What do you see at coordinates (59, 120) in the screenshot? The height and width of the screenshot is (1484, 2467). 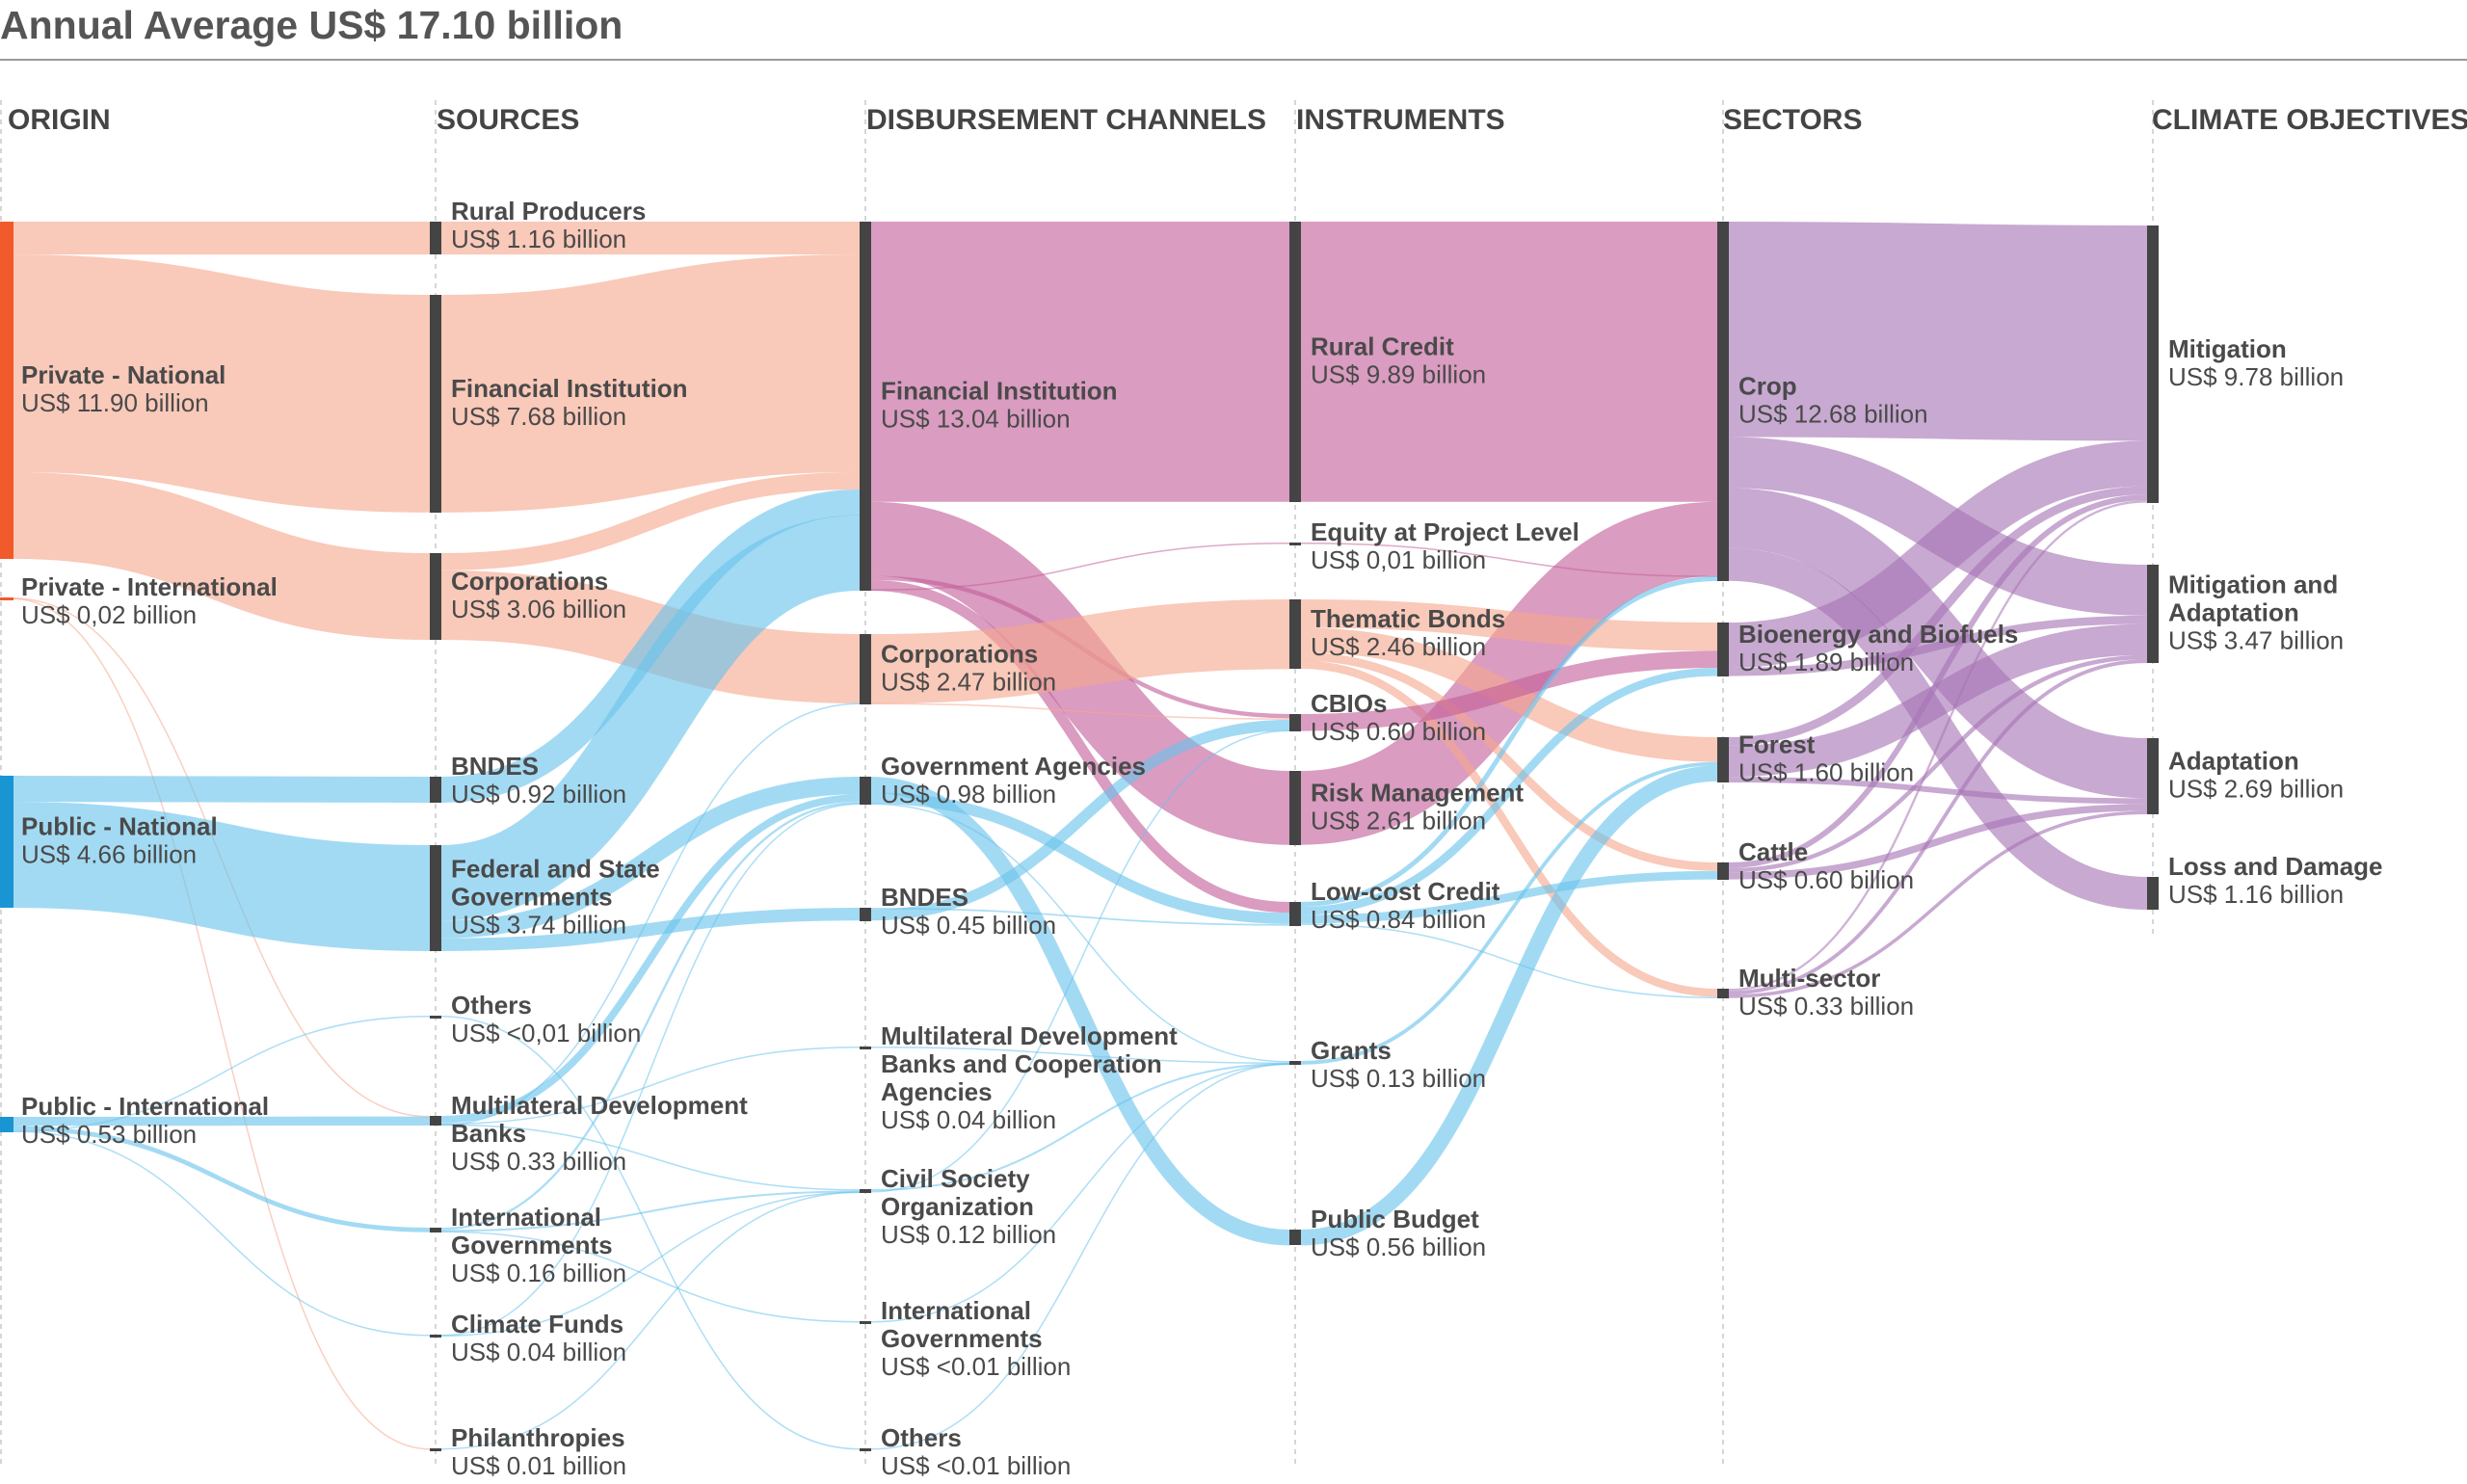 I see `column-header-origin: ORIGIN` at bounding box center [59, 120].